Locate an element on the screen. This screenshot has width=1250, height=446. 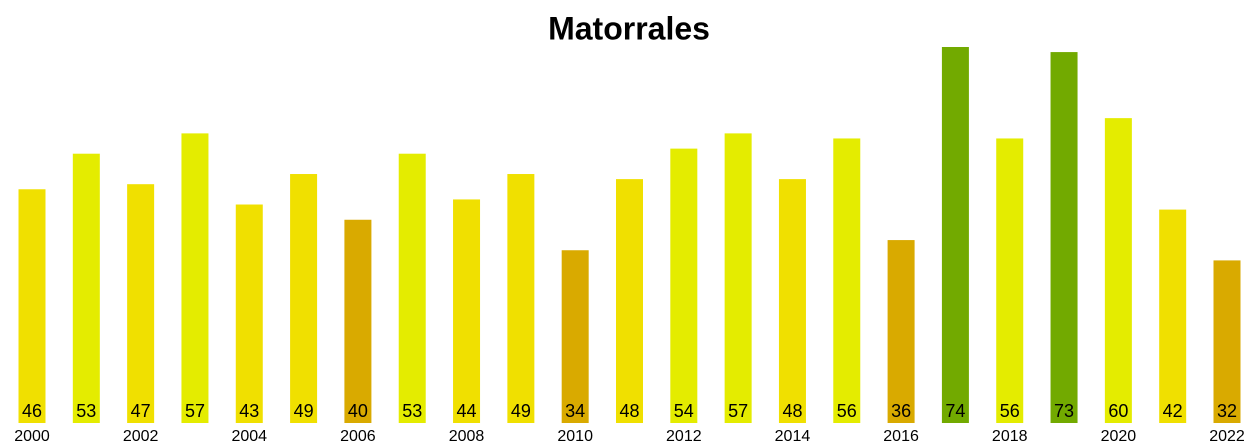
value-label: 42 is located at coordinates (1173, 411).